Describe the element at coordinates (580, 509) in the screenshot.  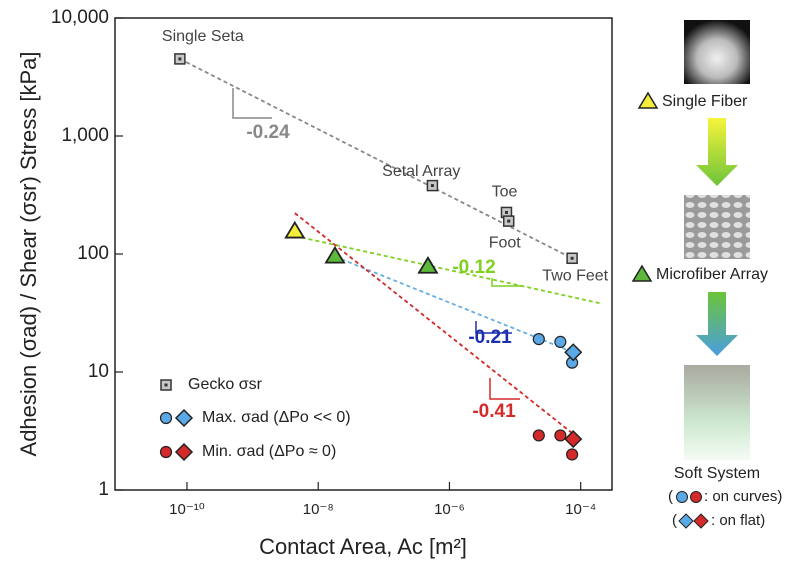
I see `x-tick-label: 10⁻⁴` at that location.